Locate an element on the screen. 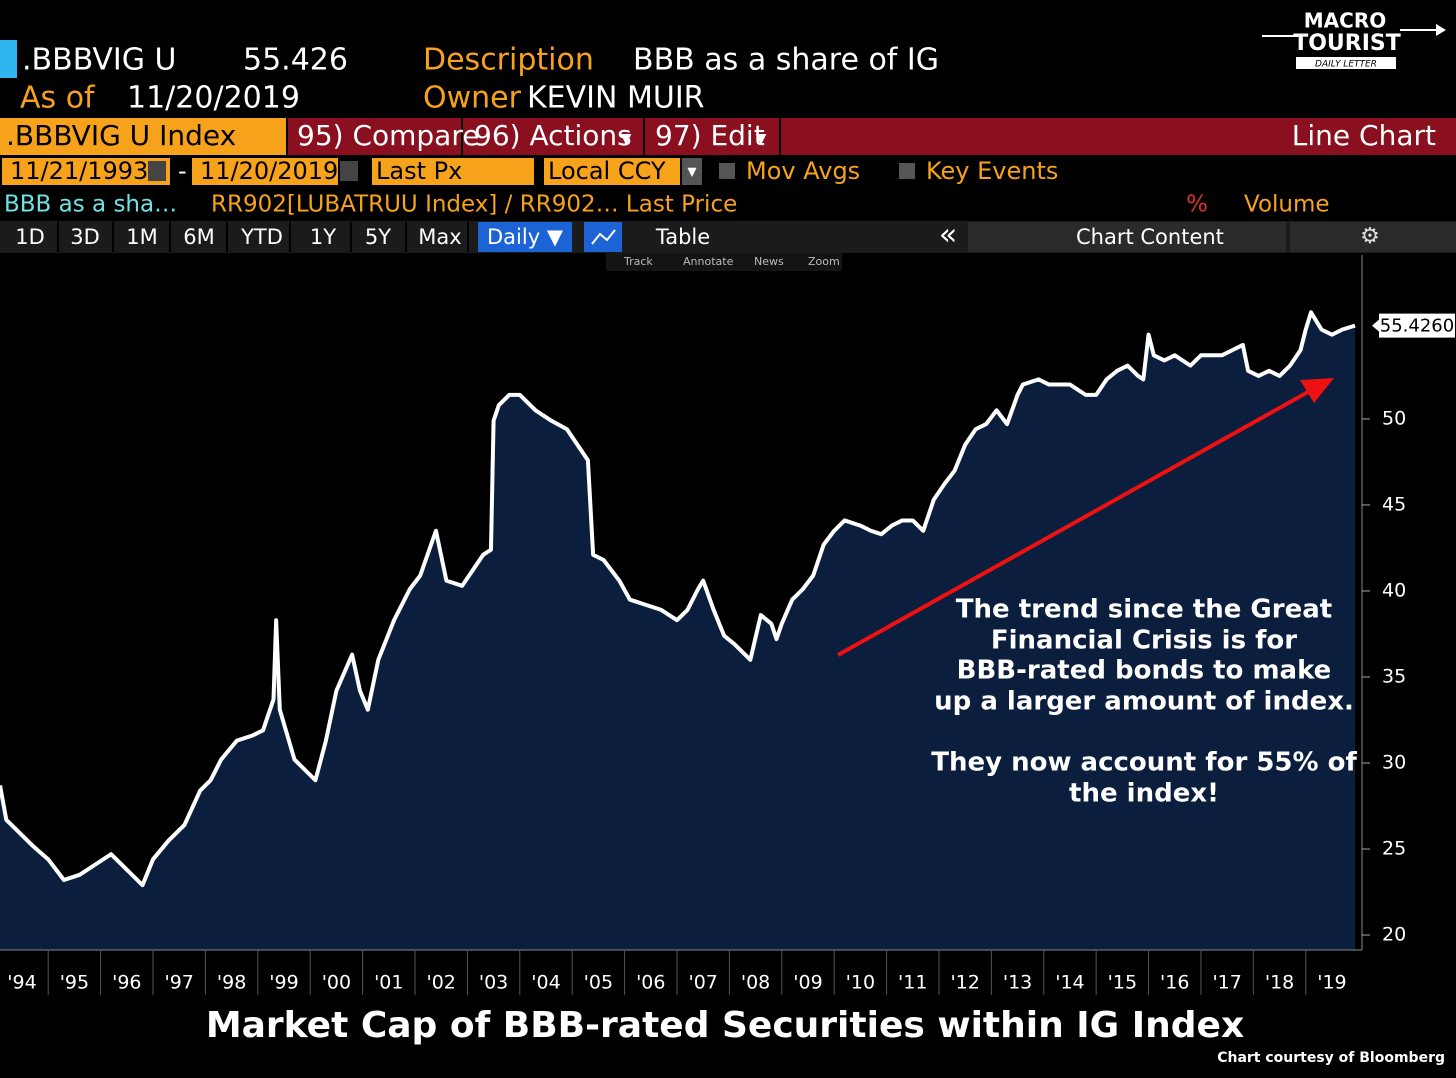 This screenshot has width=1456, height=1078. period-button: 6M is located at coordinates (198, 237).